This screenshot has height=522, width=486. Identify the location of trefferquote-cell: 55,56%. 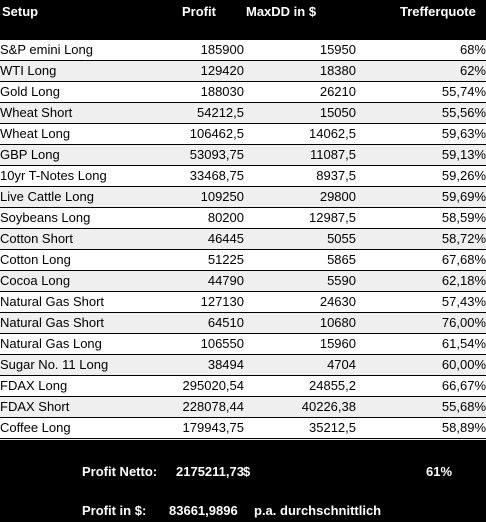
(421, 113).